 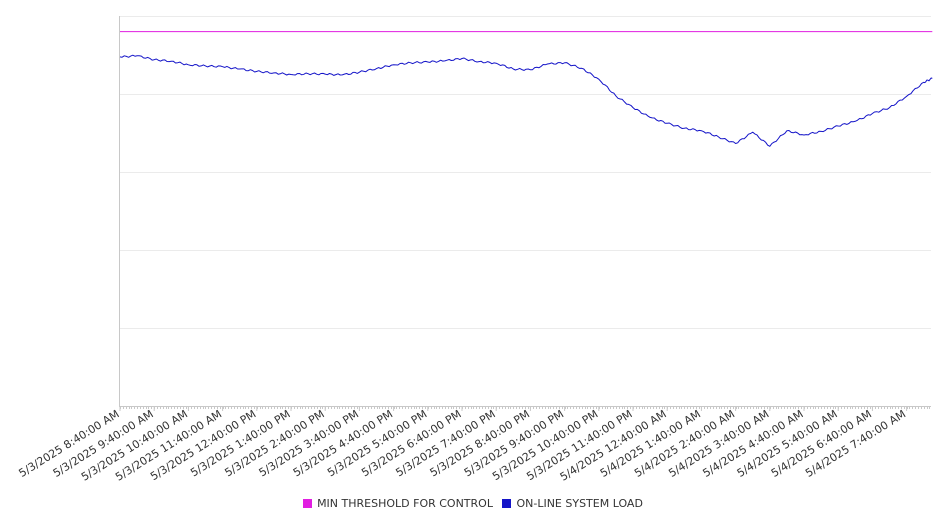 I want to click on x-axis-minor-ticks, so click(x=525, y=407).